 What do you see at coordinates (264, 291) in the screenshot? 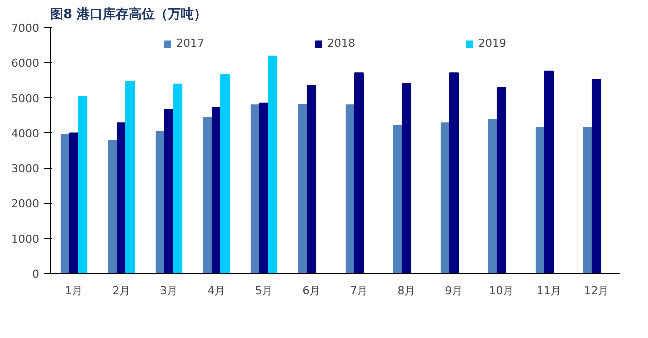
I see `x-tick-label: 5月` at bounding box center [264, 291].